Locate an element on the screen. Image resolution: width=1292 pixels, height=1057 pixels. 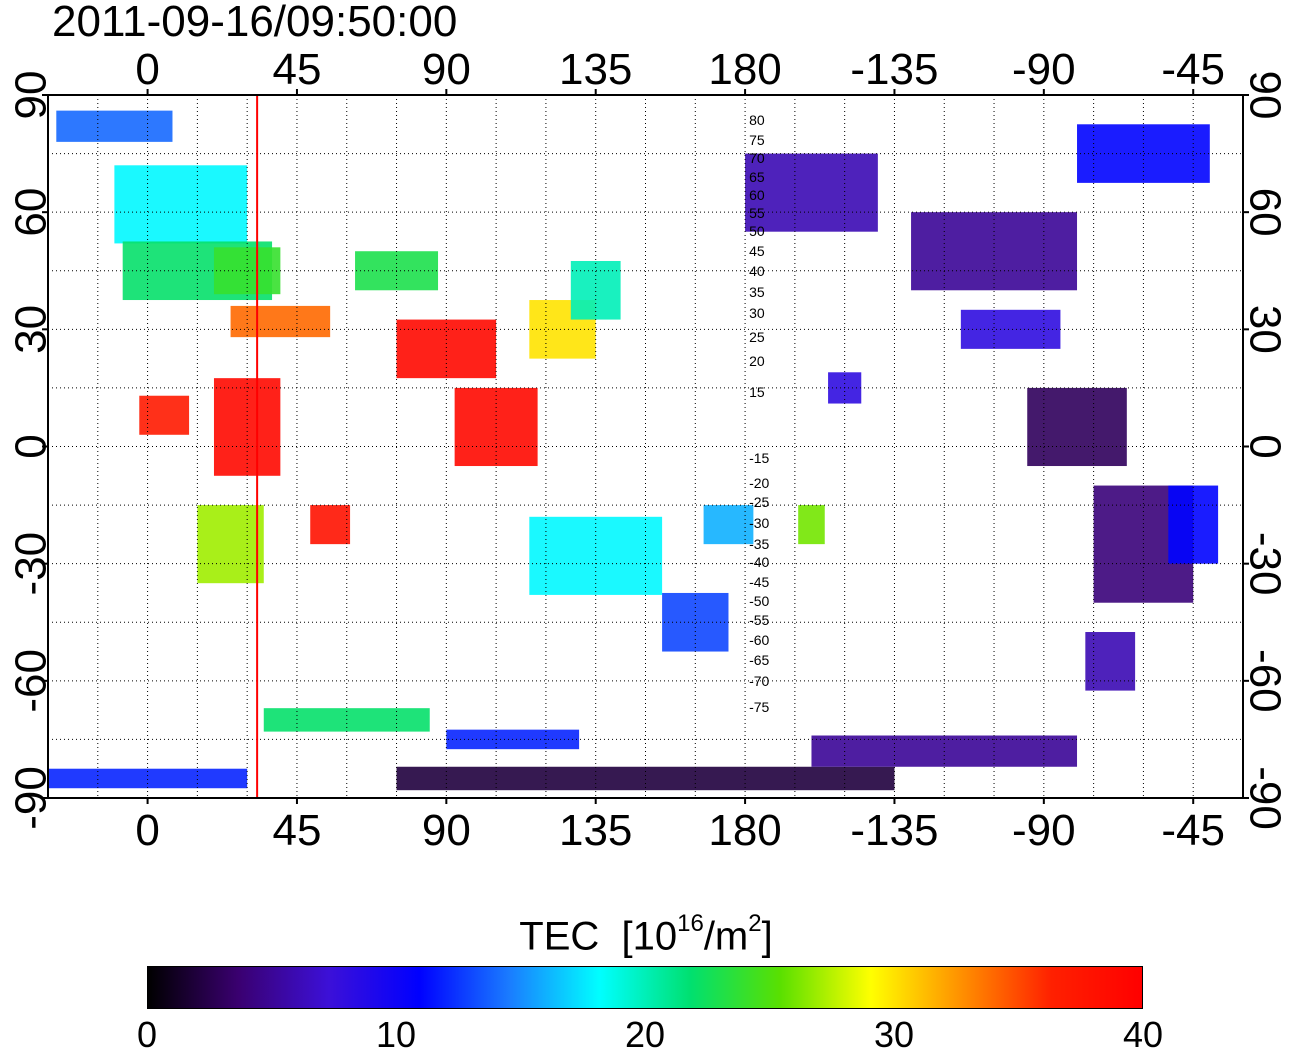
contour-label: 50 is located at coordinates (757, 231).